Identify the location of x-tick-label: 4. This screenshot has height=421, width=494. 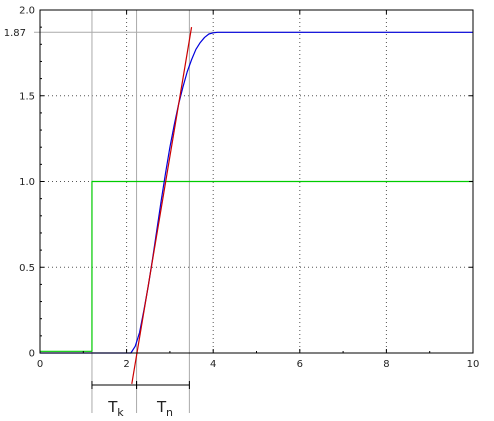
(213, 364).